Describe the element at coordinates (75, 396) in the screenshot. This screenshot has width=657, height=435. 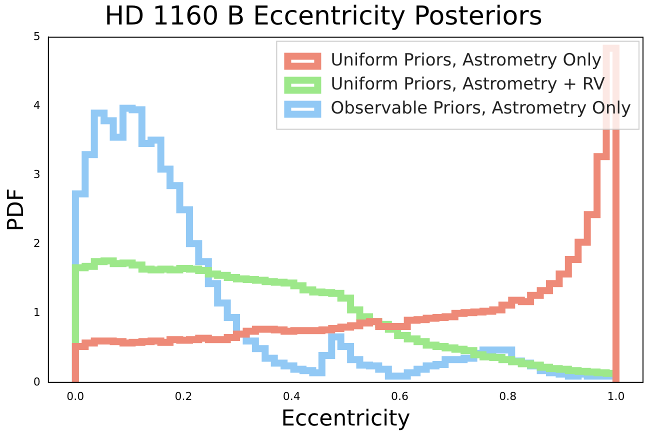
I see `x-tick-label: 0.0` at that location.